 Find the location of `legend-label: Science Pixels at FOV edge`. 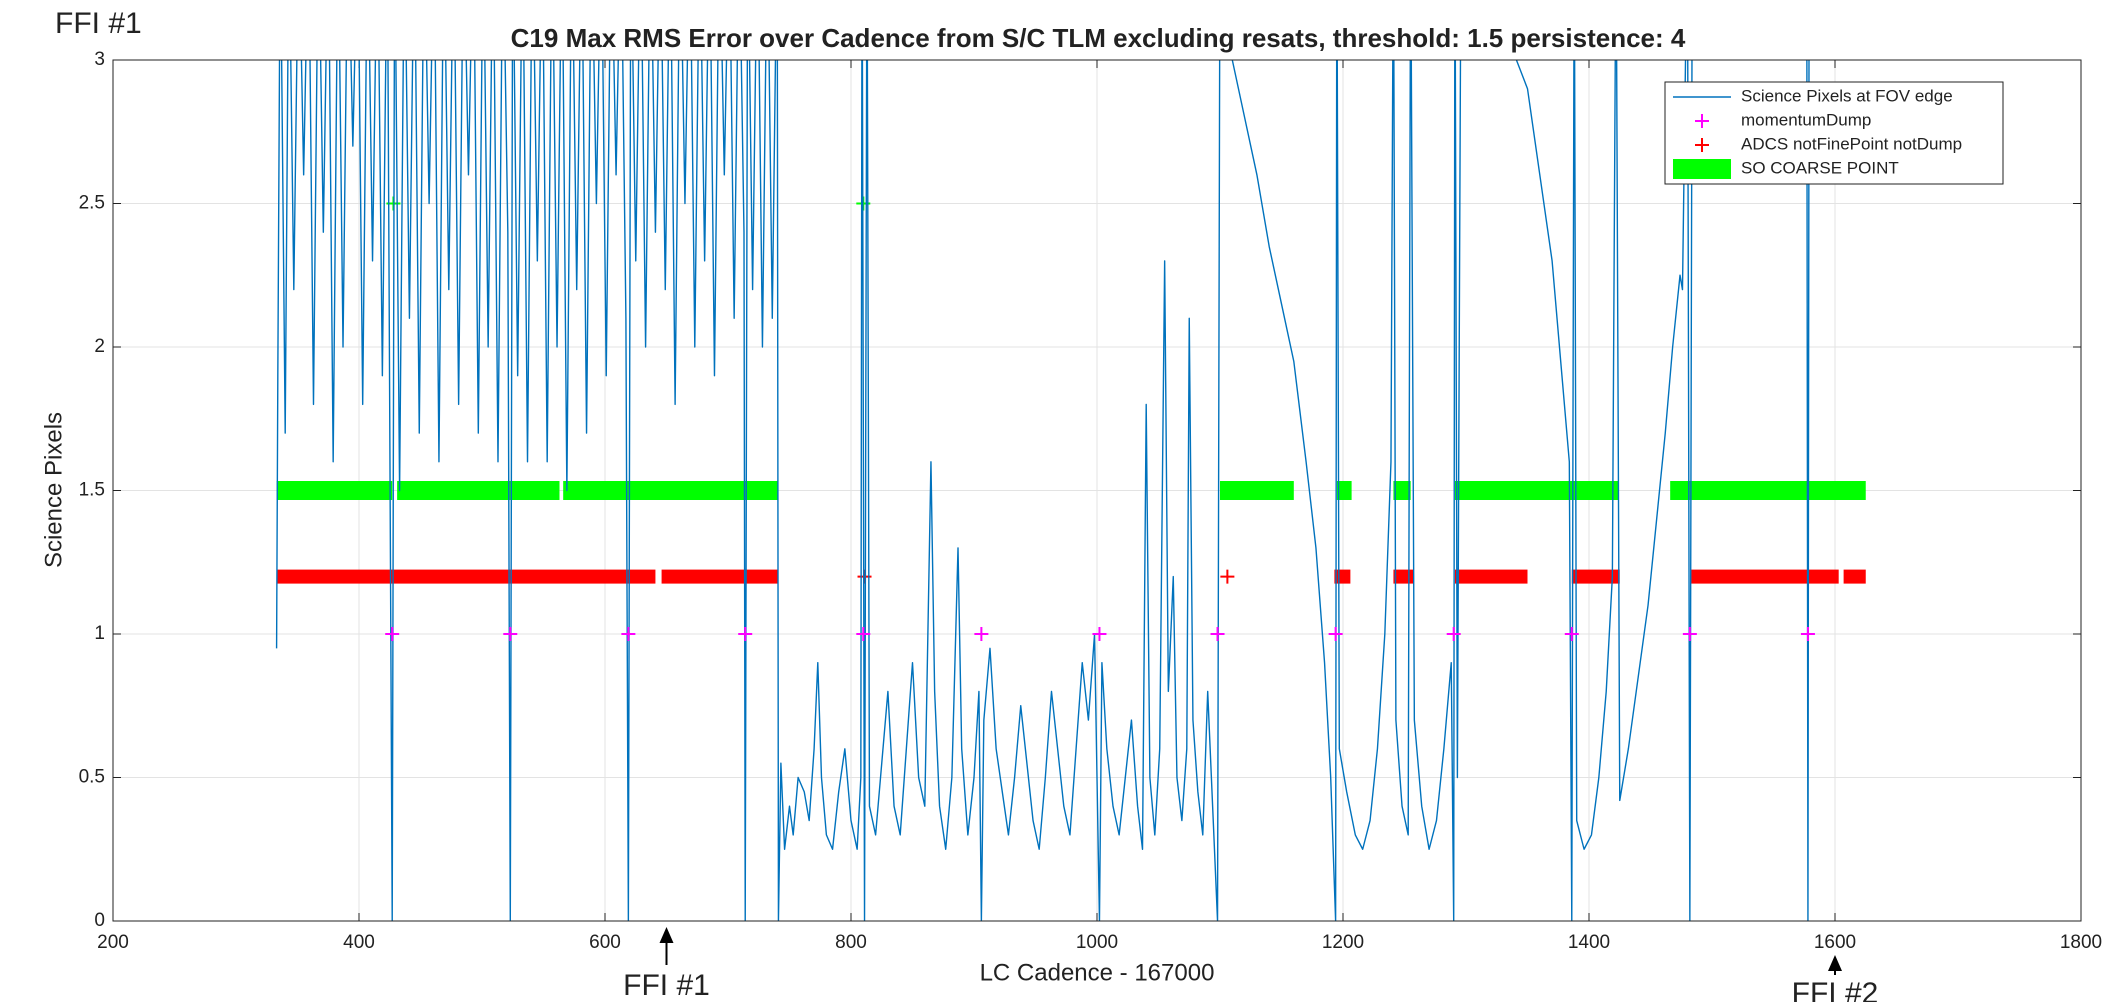

legend-label: Science Pixels at FOV edge is located at coordinates (1847, 95).